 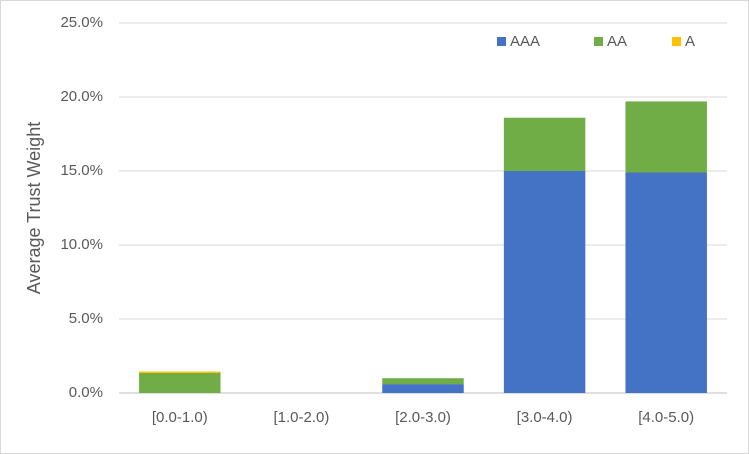 I want to click on x-tick-label: [1.0-2.0), so click(x=301, y=417).